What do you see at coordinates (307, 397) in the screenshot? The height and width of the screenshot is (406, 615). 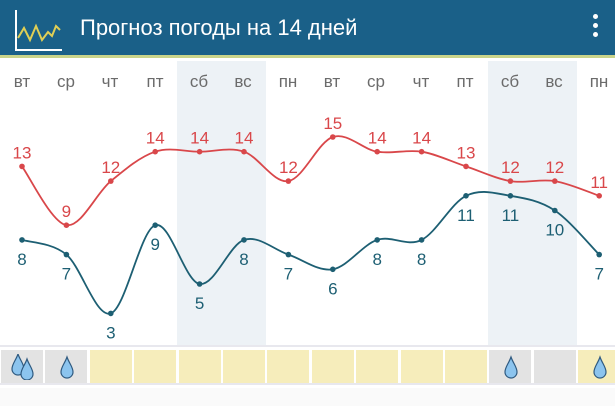 I see `bottom-area` at bounding box center [307, 397].